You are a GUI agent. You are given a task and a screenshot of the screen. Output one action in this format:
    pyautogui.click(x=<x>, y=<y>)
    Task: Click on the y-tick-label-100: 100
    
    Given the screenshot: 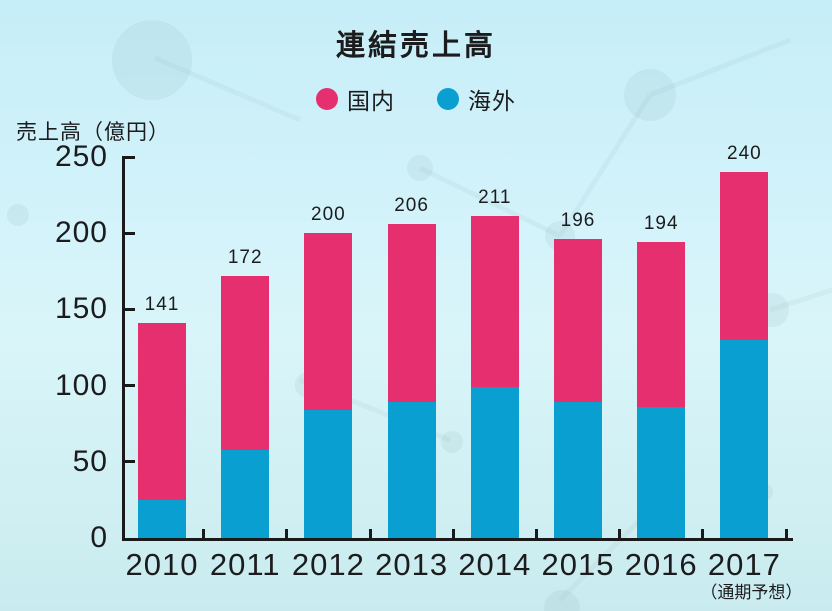 What is the action you would take?
    pyautogui.click(x=81, y=385)
    